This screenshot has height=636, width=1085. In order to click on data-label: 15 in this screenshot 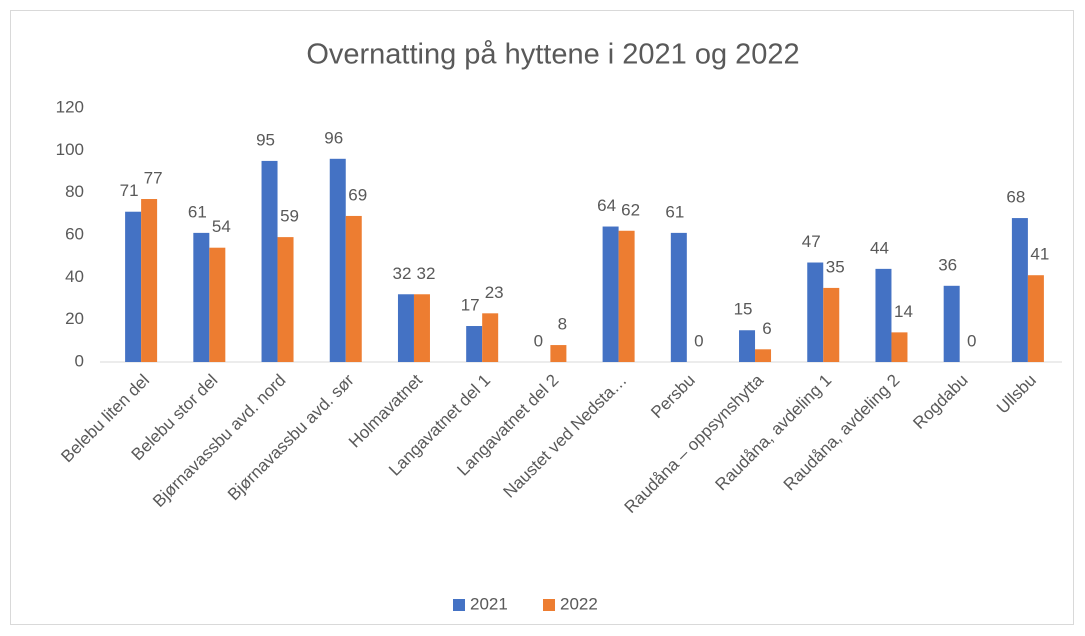, I will do `click(743, 309)`.